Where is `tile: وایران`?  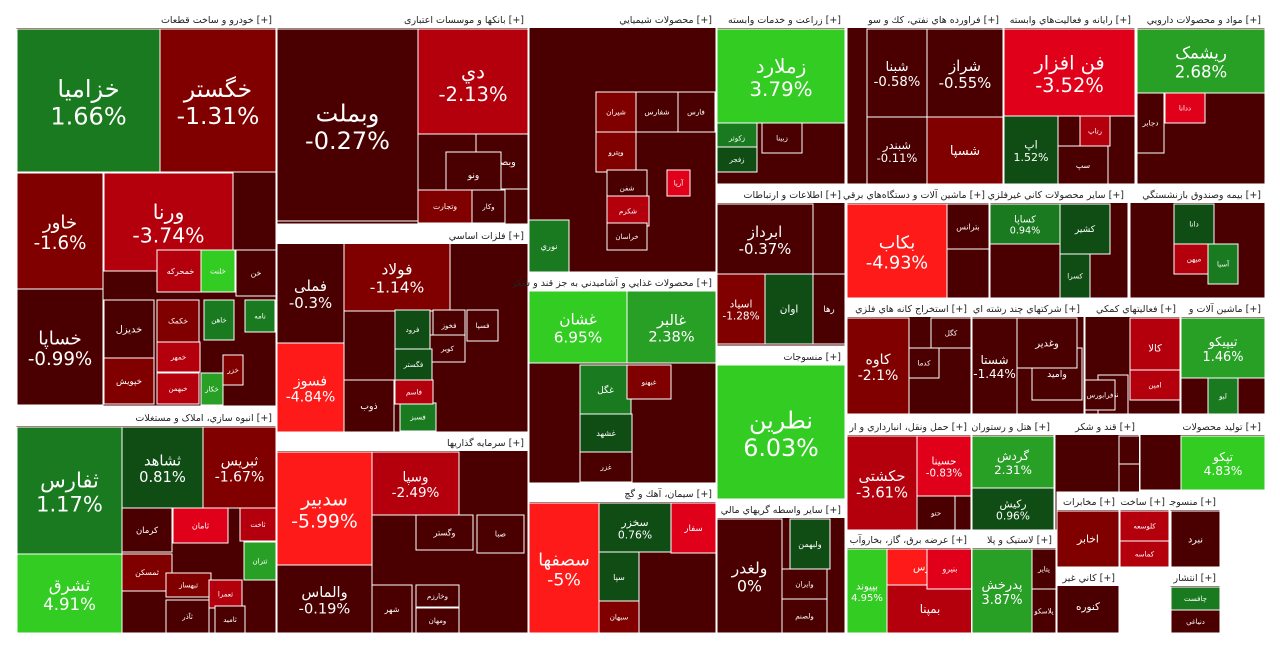 tile: وایران is located at coordinates (804, 584).